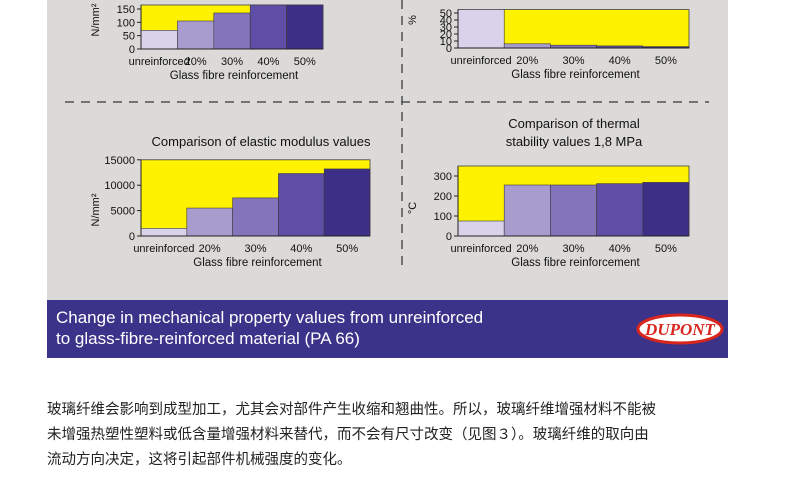  What do you see at coordinates (443, 197) in the screenshot?
I see `y-tick-label: 200` at bounding box center [443, 197].